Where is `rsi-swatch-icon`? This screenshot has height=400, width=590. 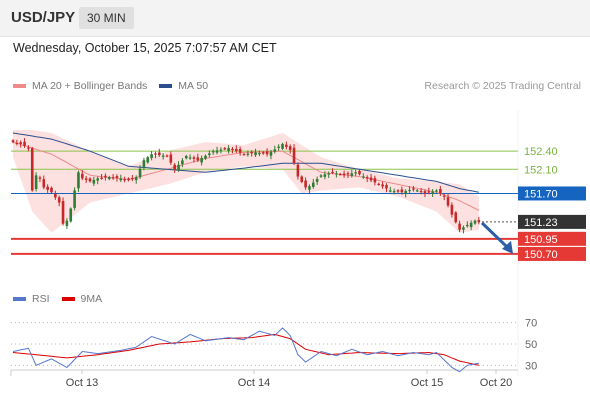 rsi-swatch-icon is located at coordinates (19, 299).